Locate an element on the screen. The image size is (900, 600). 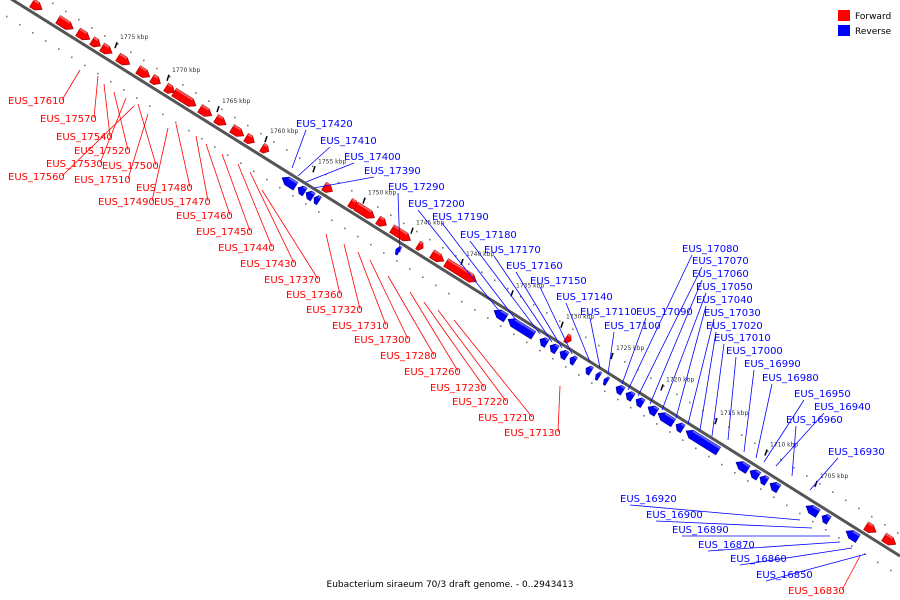
forward-gene-label: EUS_17370 is located at coordinates (292, 280).